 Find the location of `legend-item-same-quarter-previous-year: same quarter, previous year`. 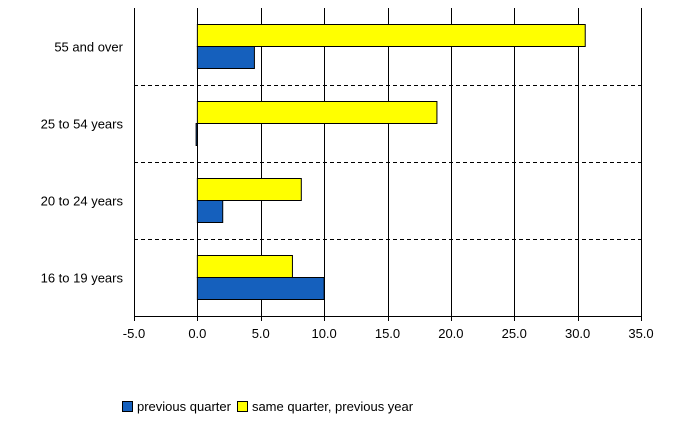

legend-item-same-quarter-previous-year: same quarter, previous year is located at coordinates (325, 406).